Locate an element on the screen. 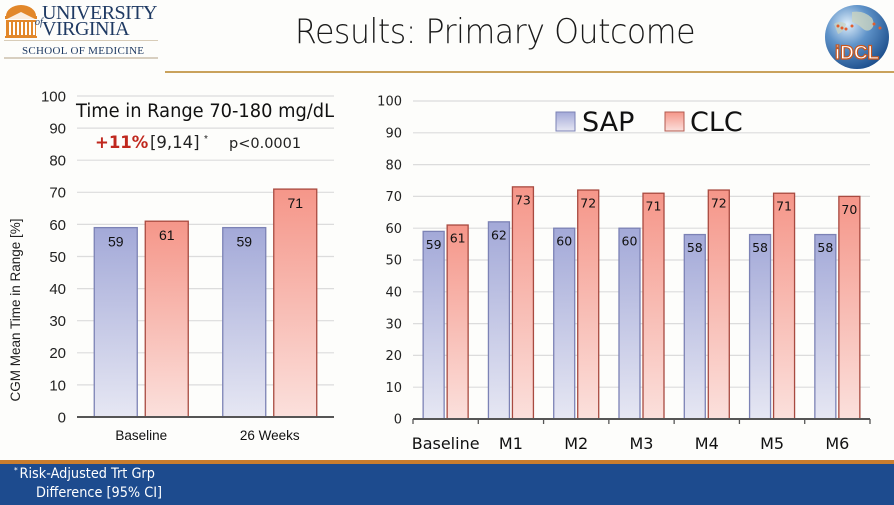  title-divider is located at coordinates (529, 72).